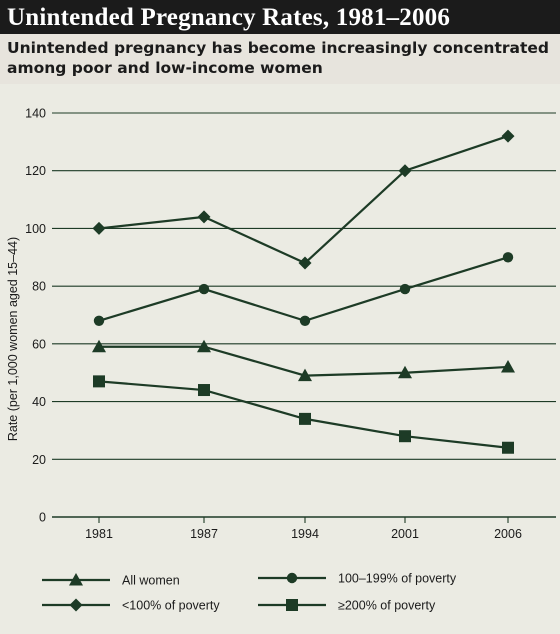  I want to click on y-tick-label: 120, so click(35, 171).